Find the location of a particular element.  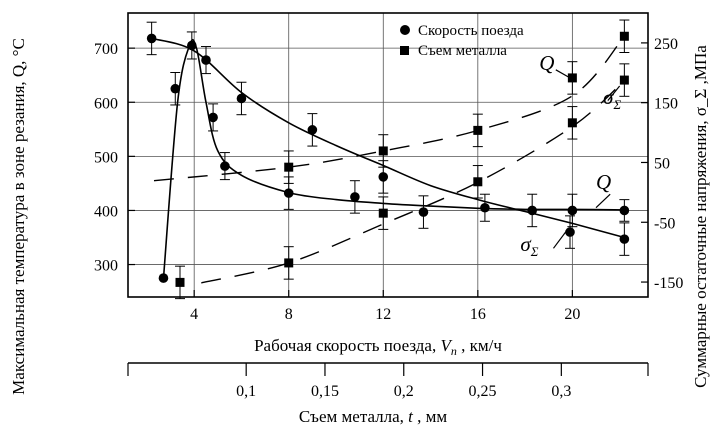

legend-marker-square is located at coordinates (404, 50).